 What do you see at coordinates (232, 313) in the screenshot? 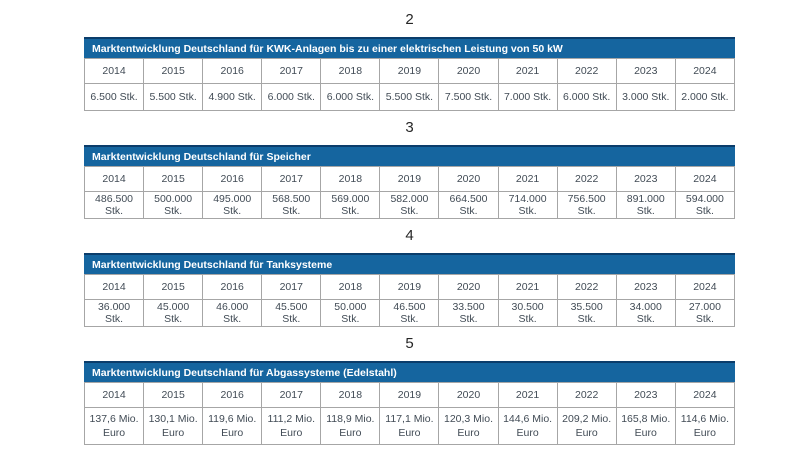
I see `value-cell: 46.000 Stk.` at bounding box center [232, 313].